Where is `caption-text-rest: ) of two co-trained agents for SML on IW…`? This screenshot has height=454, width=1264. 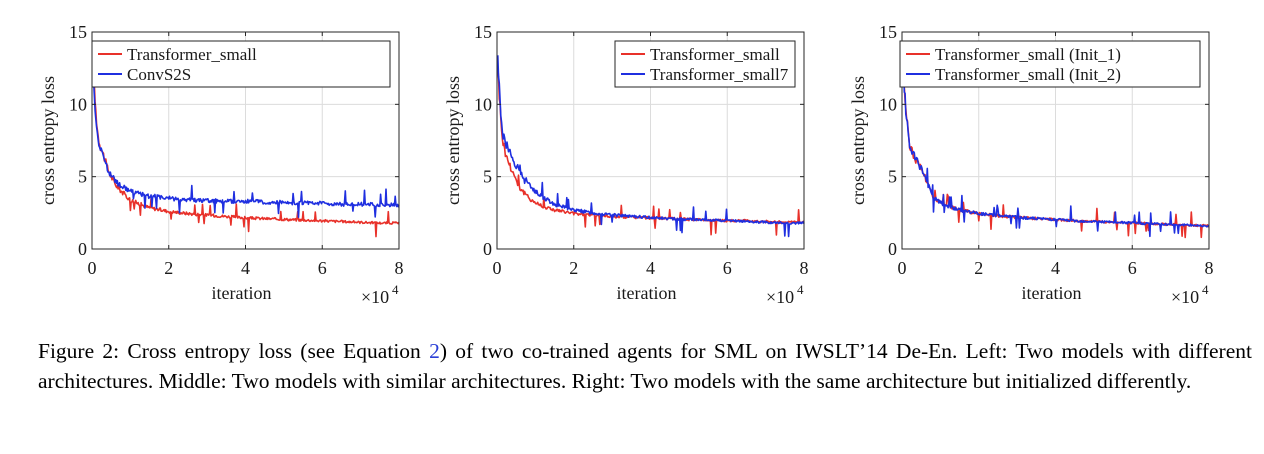 caption-text-rest: ) of two co-trained agents for SML on IW… is located at coordinates (645, 366).